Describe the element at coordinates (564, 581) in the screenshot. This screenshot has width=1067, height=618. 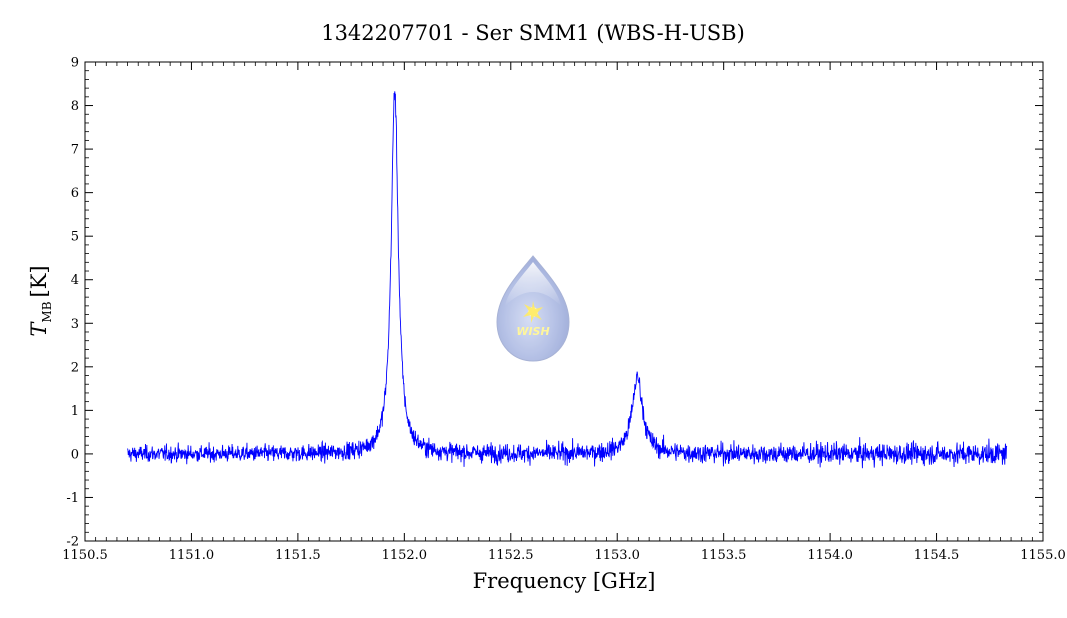
I see `x-axis-label: Frequency [GHz]` at that location.